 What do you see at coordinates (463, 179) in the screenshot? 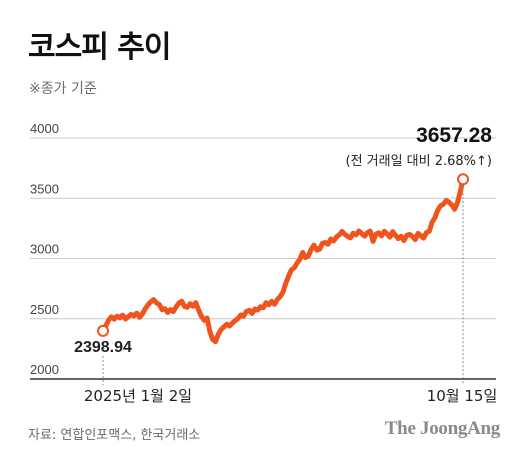
I see `end-point-marker` at bounding box center [463, 179].